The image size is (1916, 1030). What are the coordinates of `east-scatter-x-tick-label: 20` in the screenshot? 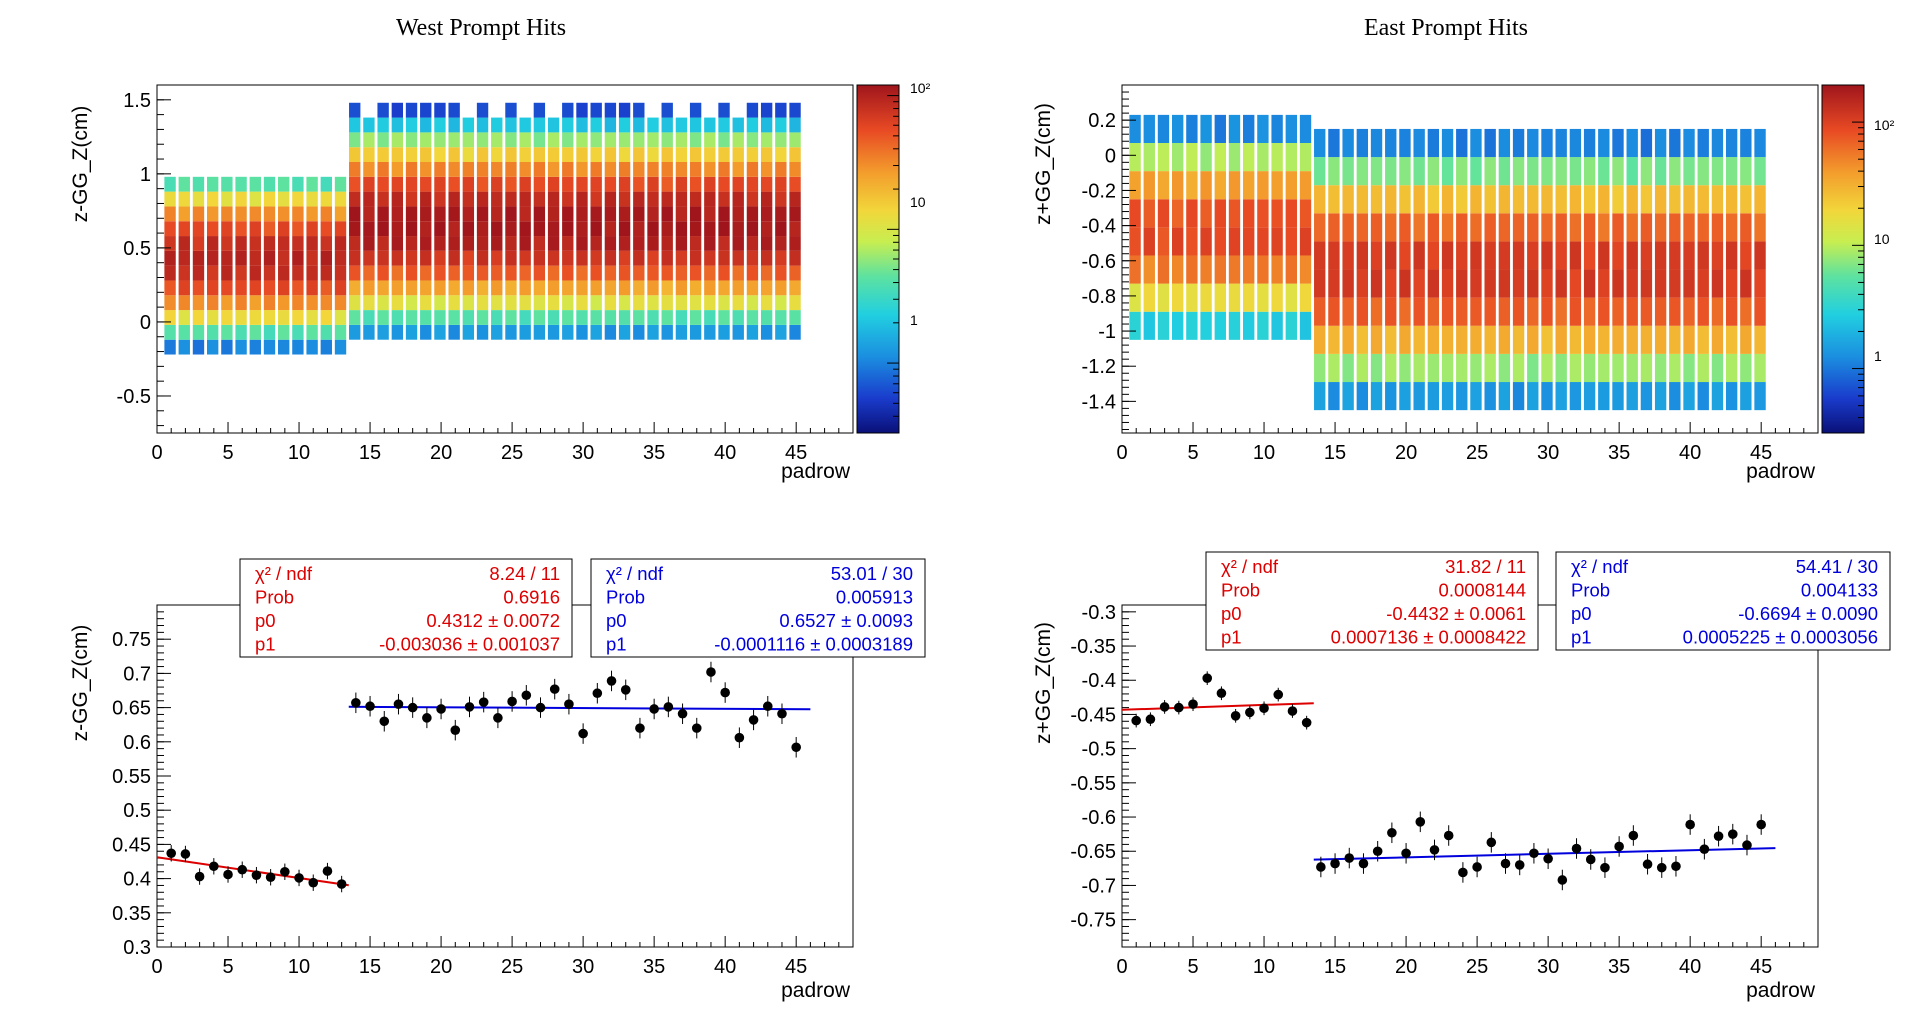 It's located at (1406, 967).